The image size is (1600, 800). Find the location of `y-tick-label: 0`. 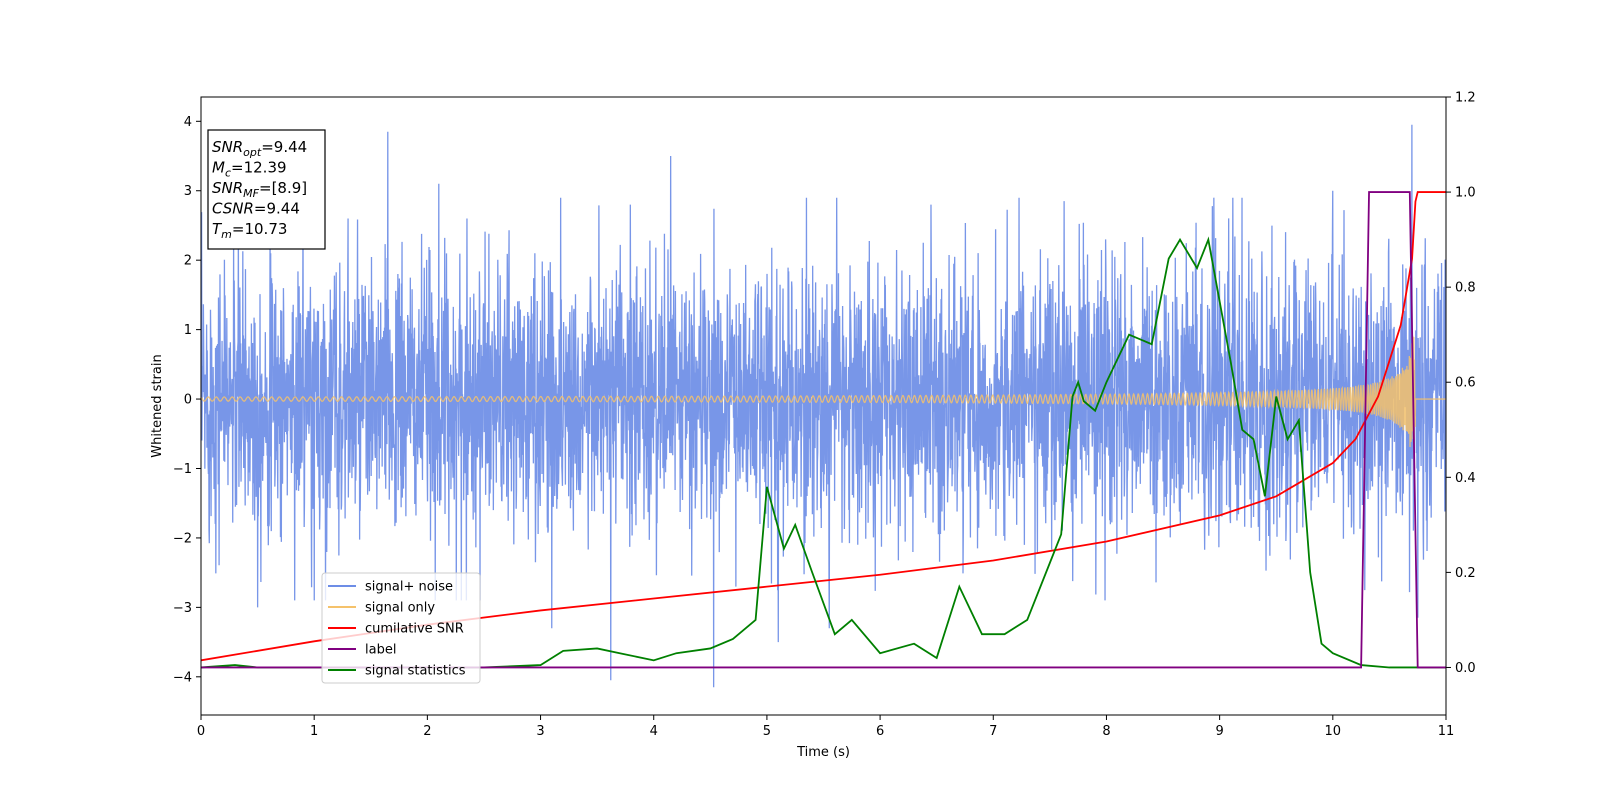

y-tick-label: 0 is located at coordinates (188, 400).